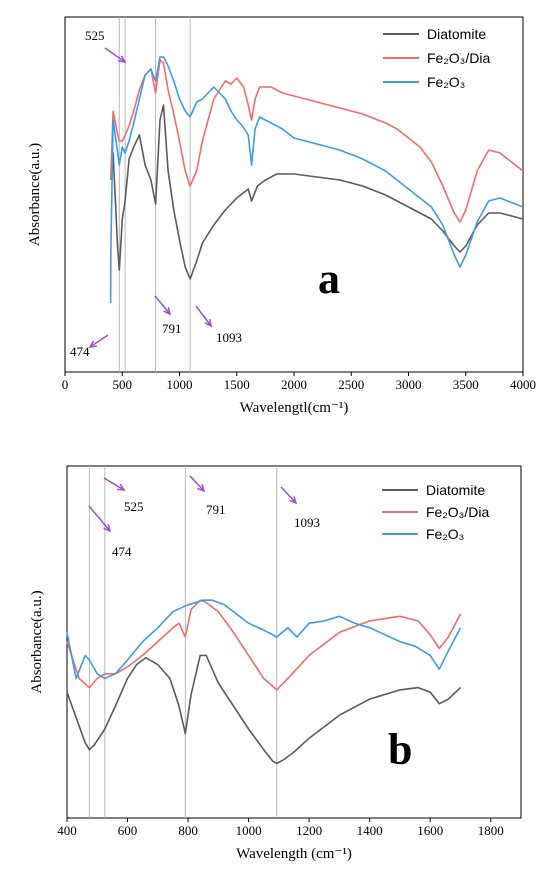  What do you see at coordinates (430, 830) in the screenshot?
I see `x-tick-label: 1600` at bounding box center [430, 830].